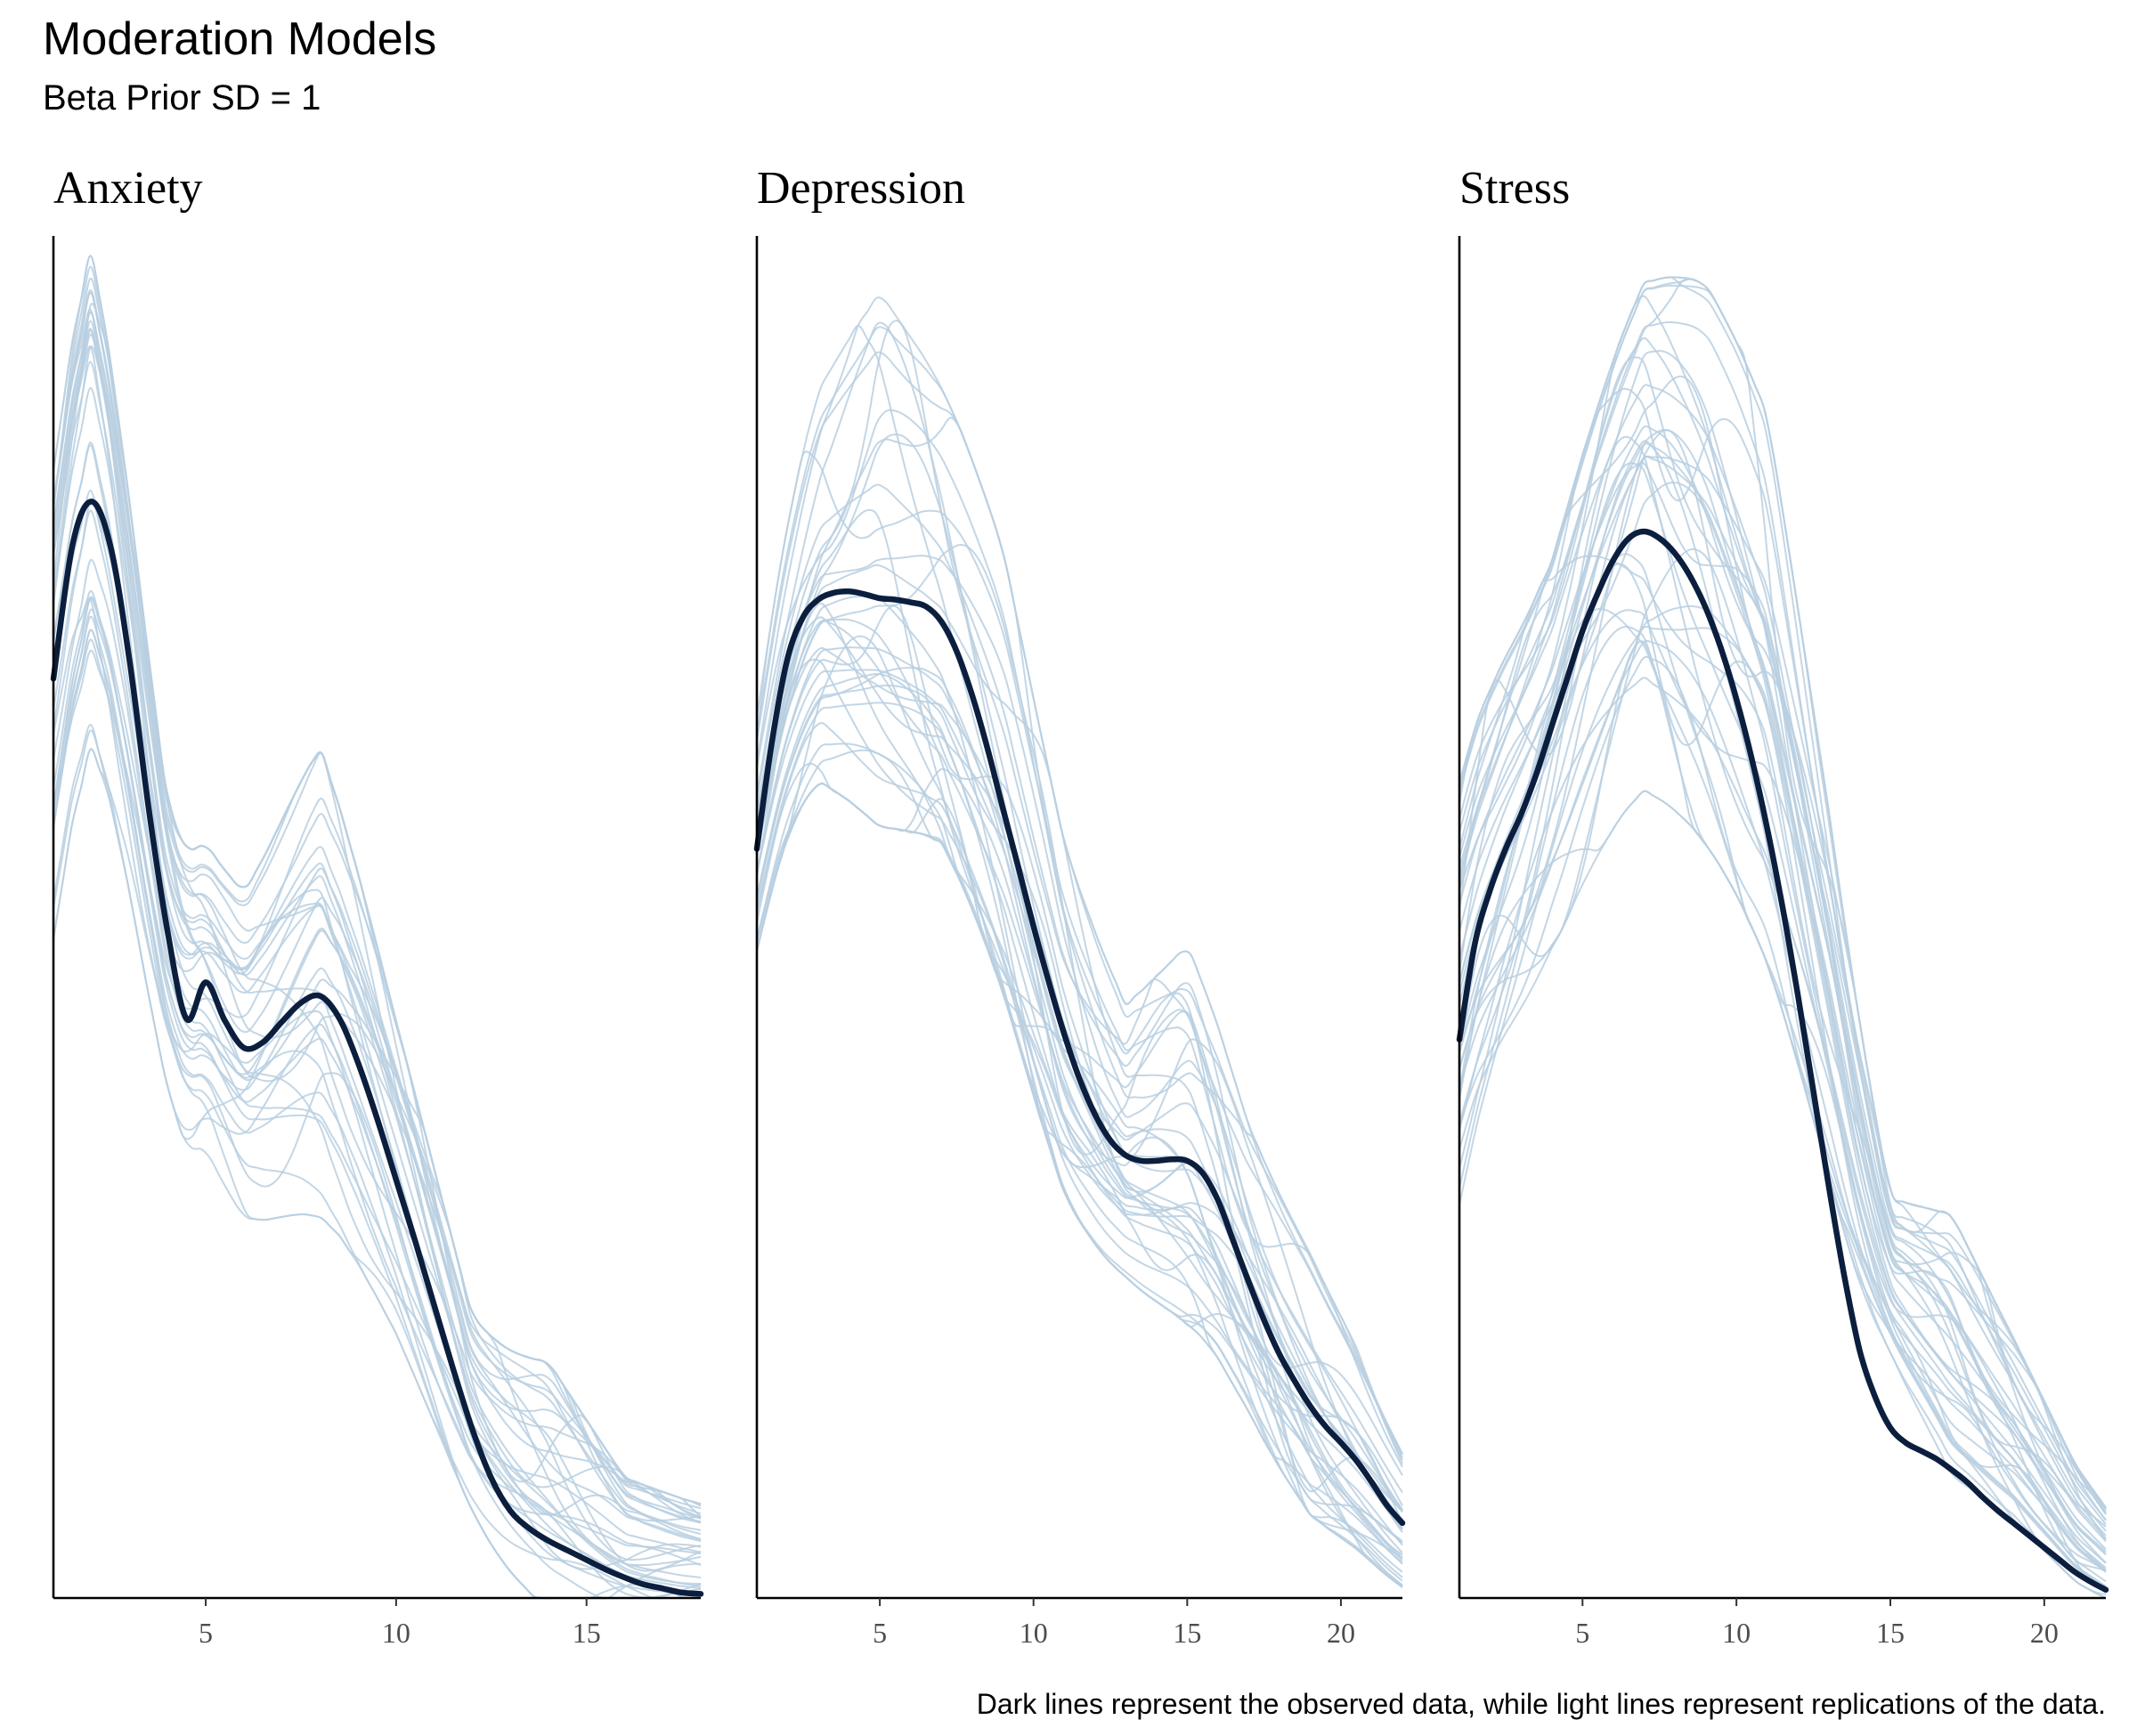 This screenshot has width=2137, height=1736. I want to click on facet-title: Depression, so click(861, 188).